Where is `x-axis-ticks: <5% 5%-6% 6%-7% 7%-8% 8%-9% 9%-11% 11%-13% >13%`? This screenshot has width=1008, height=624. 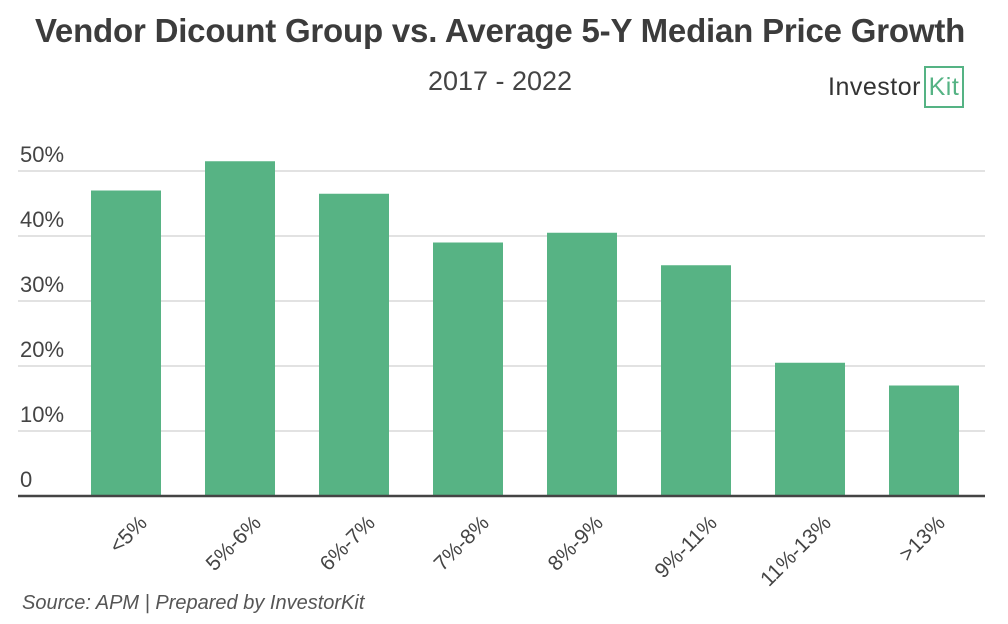 x-axis-ticks: <5% 5%-6% 6%-7% 7%-8% 8%-9% 9%-11% 11%-13% >13% is located at coordinates (527, 551).